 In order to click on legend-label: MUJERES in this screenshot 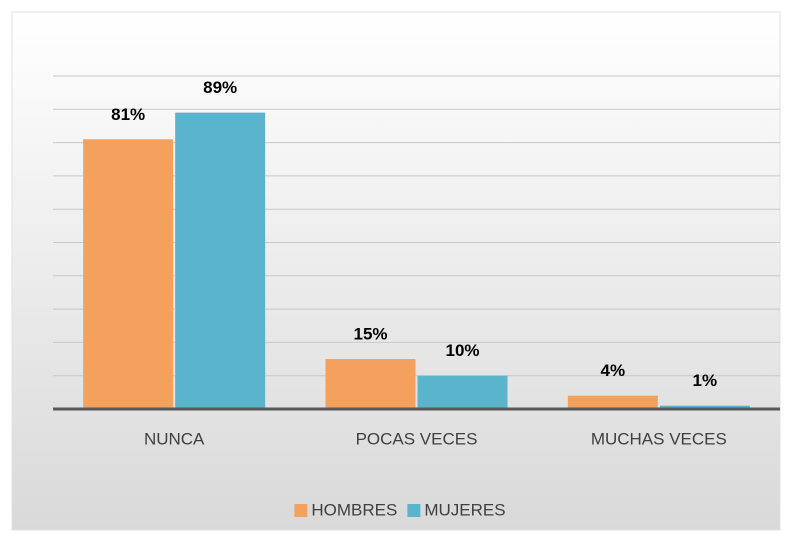, I will do `click(464, 509)`.